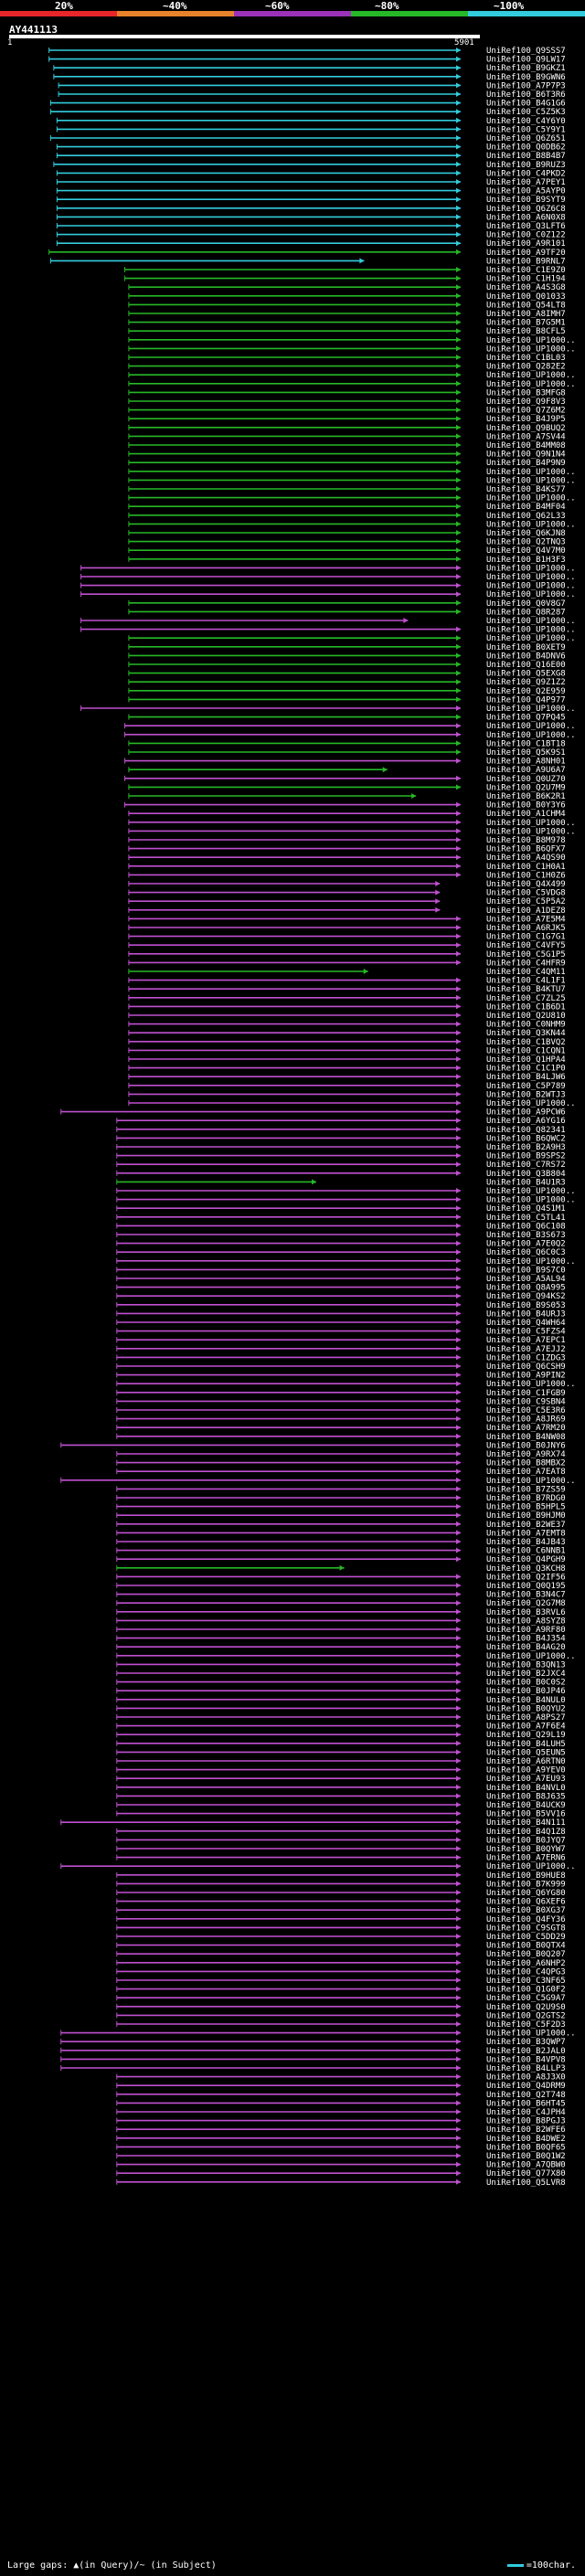 The width and height of the screenshot is (585, 2576). I want to click on hit-label: UniRef100_C1BT18, so click(526, 743).